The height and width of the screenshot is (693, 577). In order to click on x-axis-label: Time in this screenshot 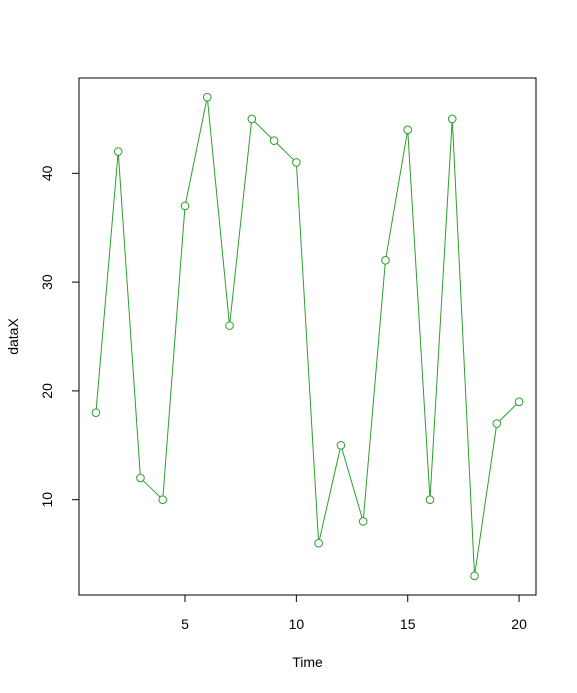, I will do `click(307, 662)`.